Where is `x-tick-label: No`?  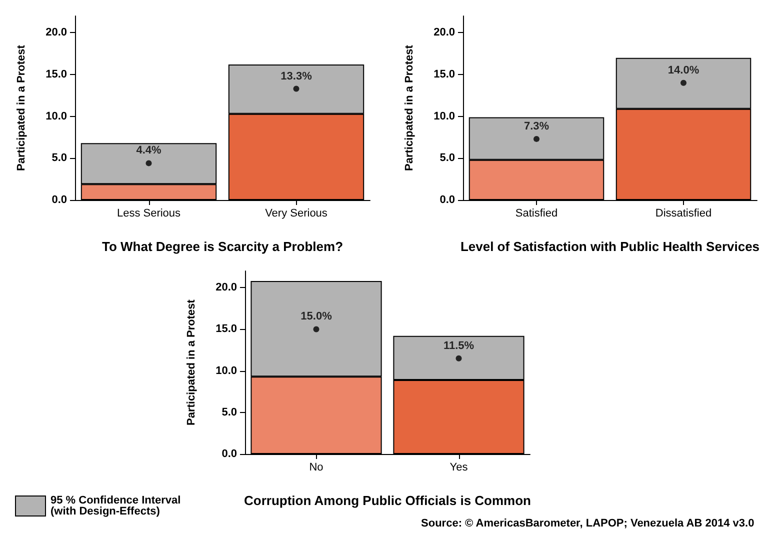 x-tick-label: No is located at coordinates (316, 468).